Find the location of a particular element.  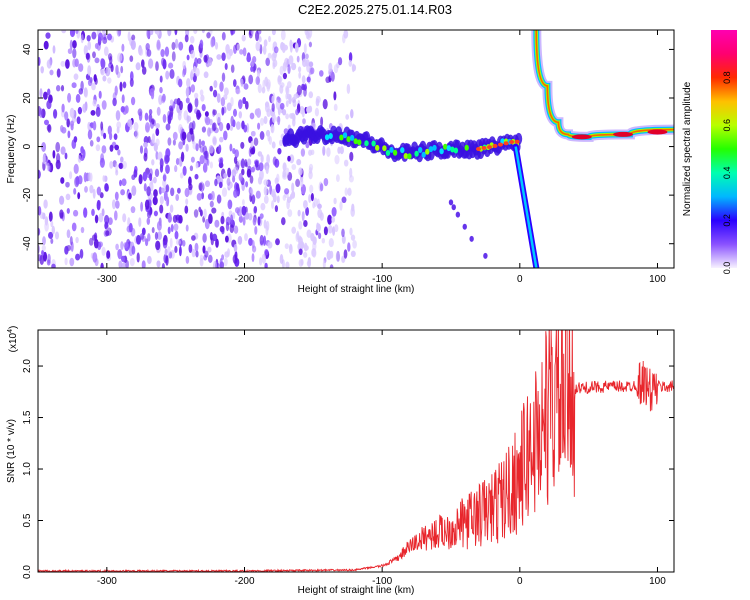

spectrogram-signal-track is located at coordinates (402, 144).